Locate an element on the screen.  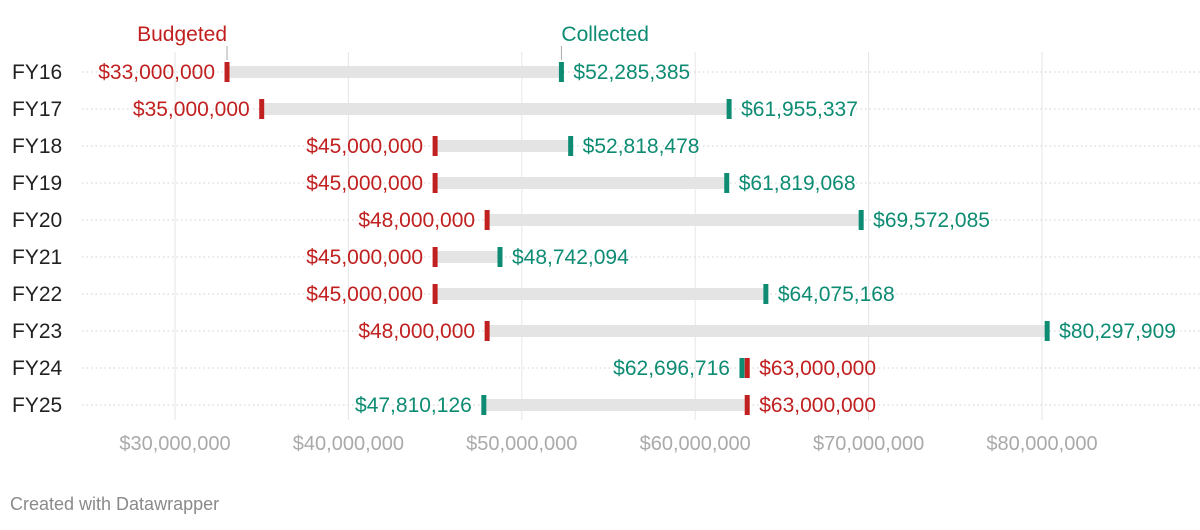
row-label: FY18 is located at coordinates (37, 146).